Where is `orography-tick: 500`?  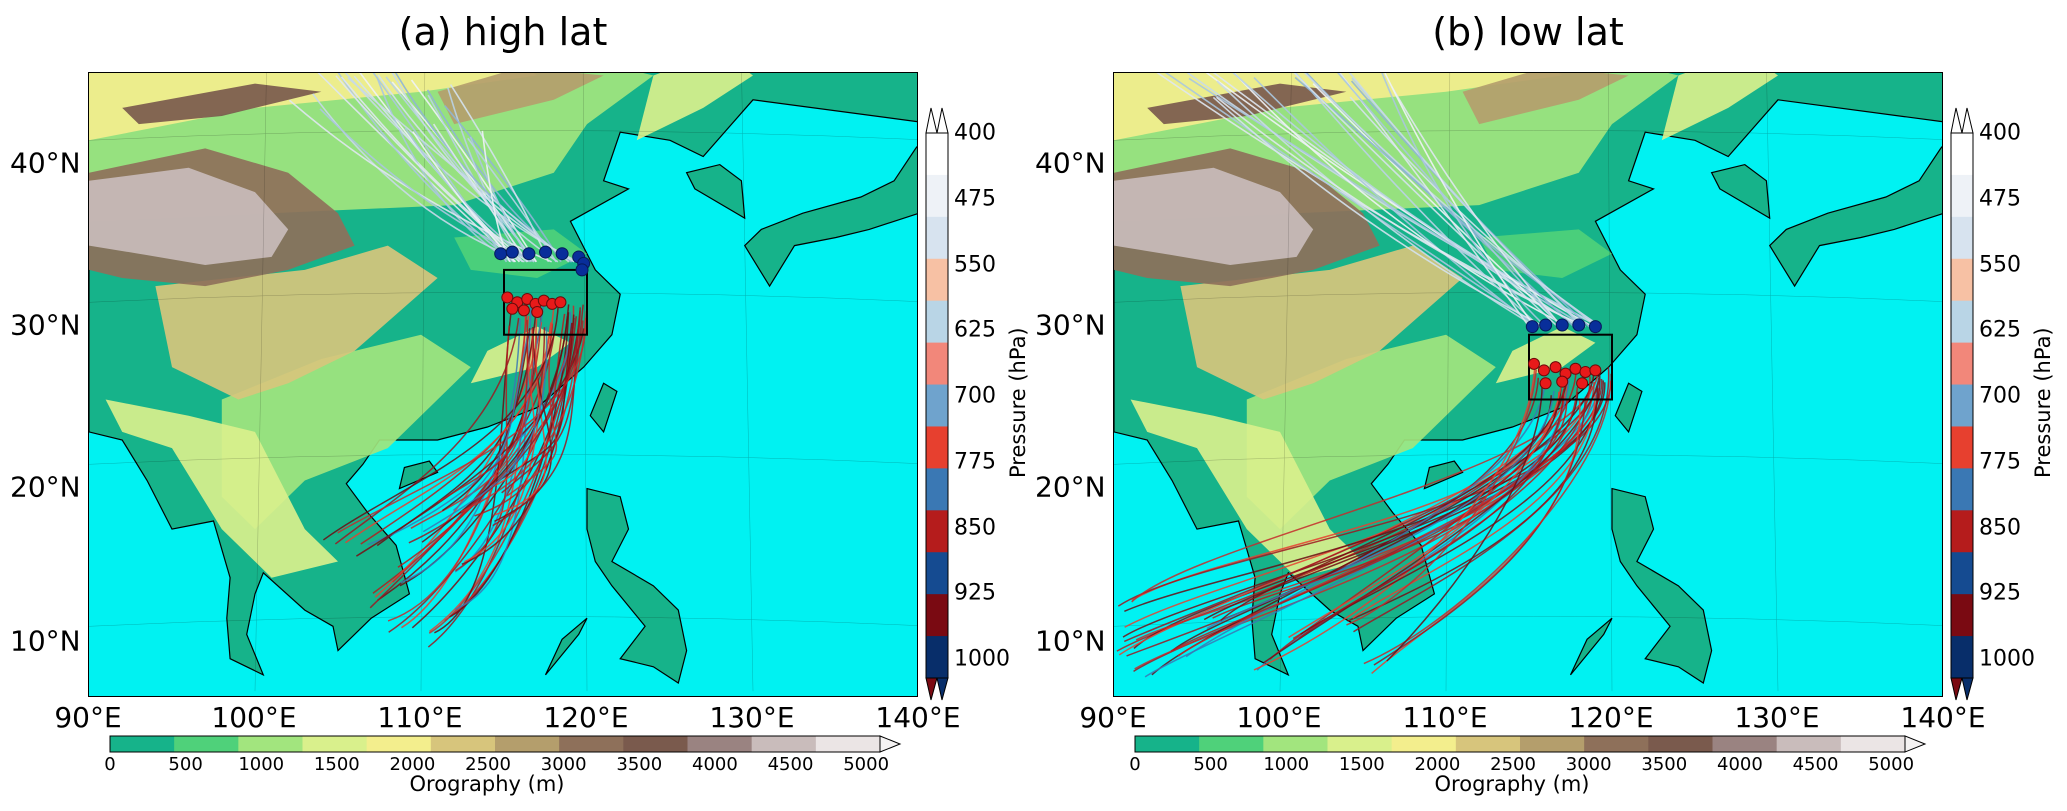 orography-tick: 500 is located at coordinates (185, 764).